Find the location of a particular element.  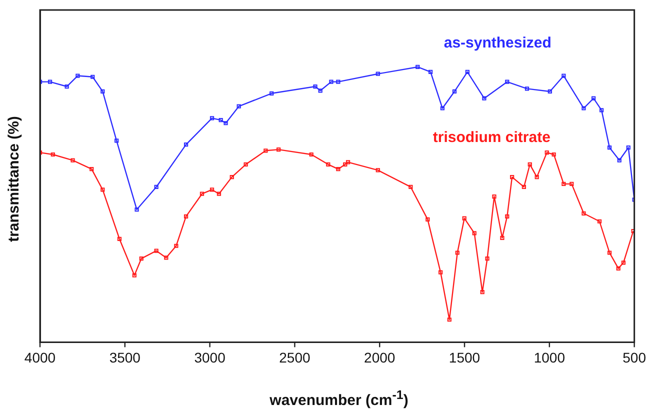

x-tick-label: 1000 is located at coordinates (550, 357).